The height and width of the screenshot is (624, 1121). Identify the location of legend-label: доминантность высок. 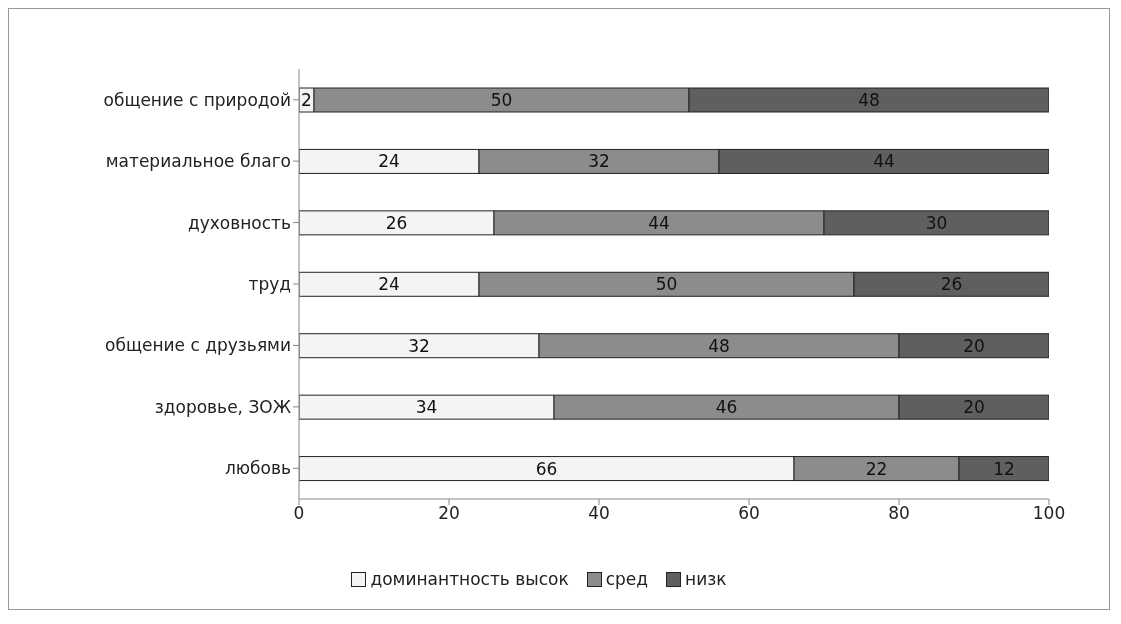
(469, 579).